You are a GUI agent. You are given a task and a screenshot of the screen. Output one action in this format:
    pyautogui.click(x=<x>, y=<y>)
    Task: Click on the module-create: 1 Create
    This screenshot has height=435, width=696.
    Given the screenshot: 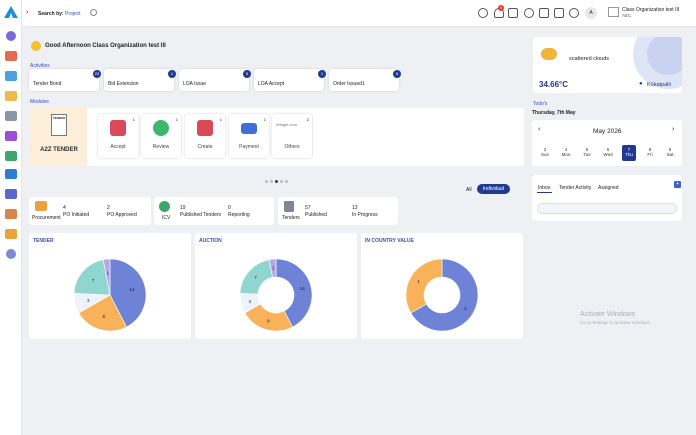 What is the action you would take?
    pyautogui.click(x=205, y=136)
    